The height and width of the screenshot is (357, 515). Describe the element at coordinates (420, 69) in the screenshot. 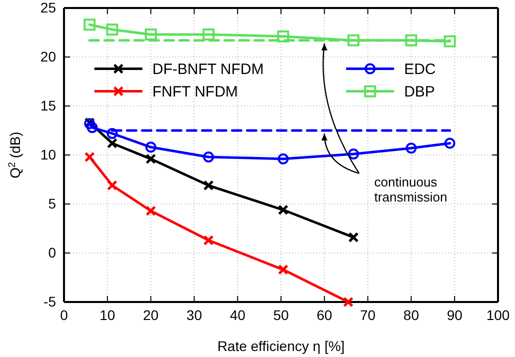

I see `legend-label: EDC` at that location.